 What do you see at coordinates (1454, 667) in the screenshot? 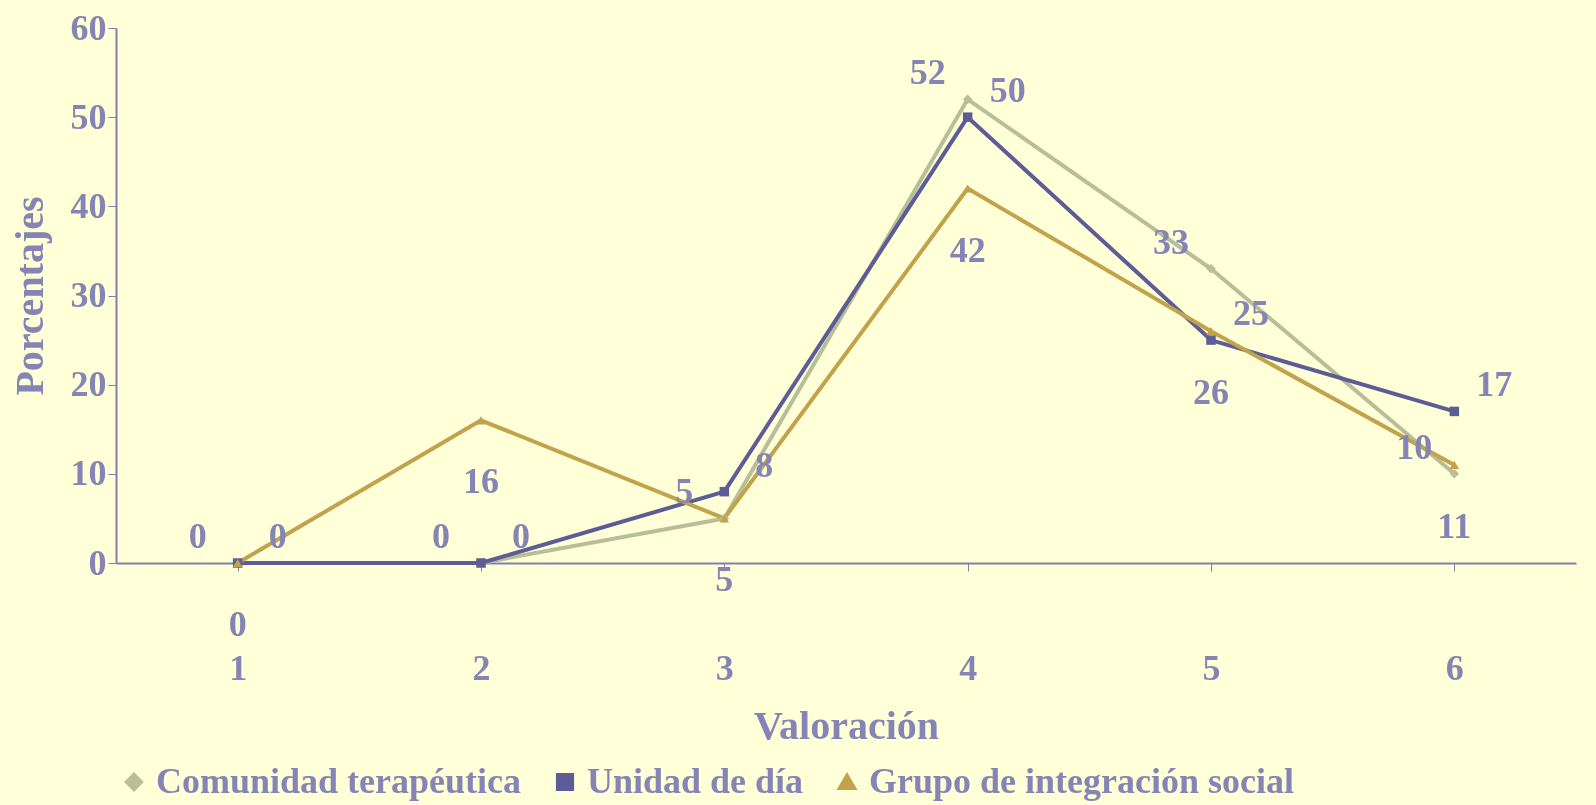
I see `x-tick-label: 6` at bounding box center [1454, 667].